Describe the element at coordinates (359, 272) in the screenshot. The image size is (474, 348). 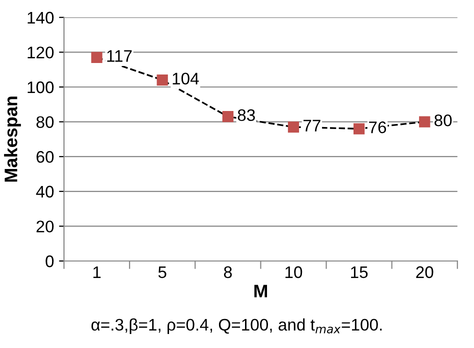
I see `x-tick-label: 15` at that location.